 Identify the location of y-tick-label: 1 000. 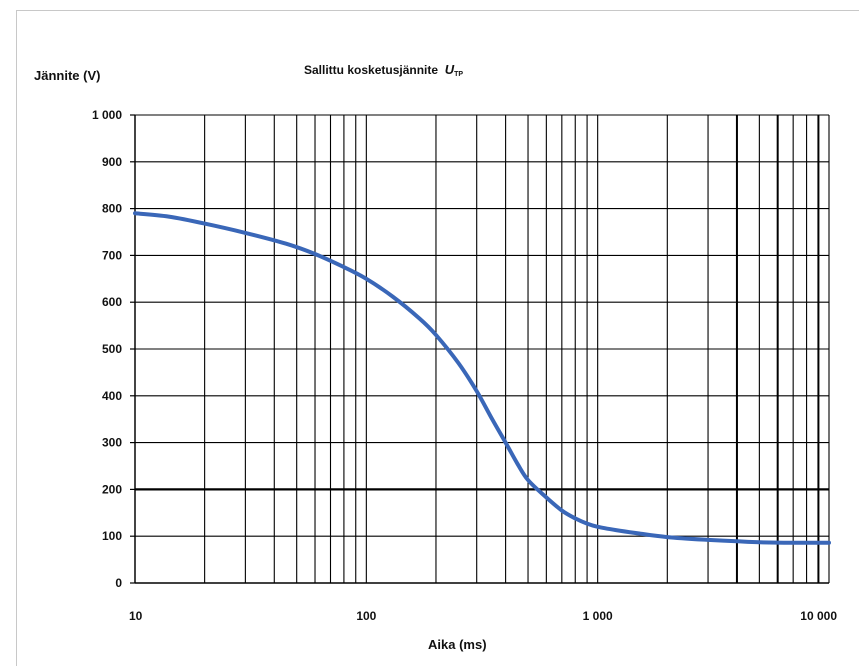
(107, 115).